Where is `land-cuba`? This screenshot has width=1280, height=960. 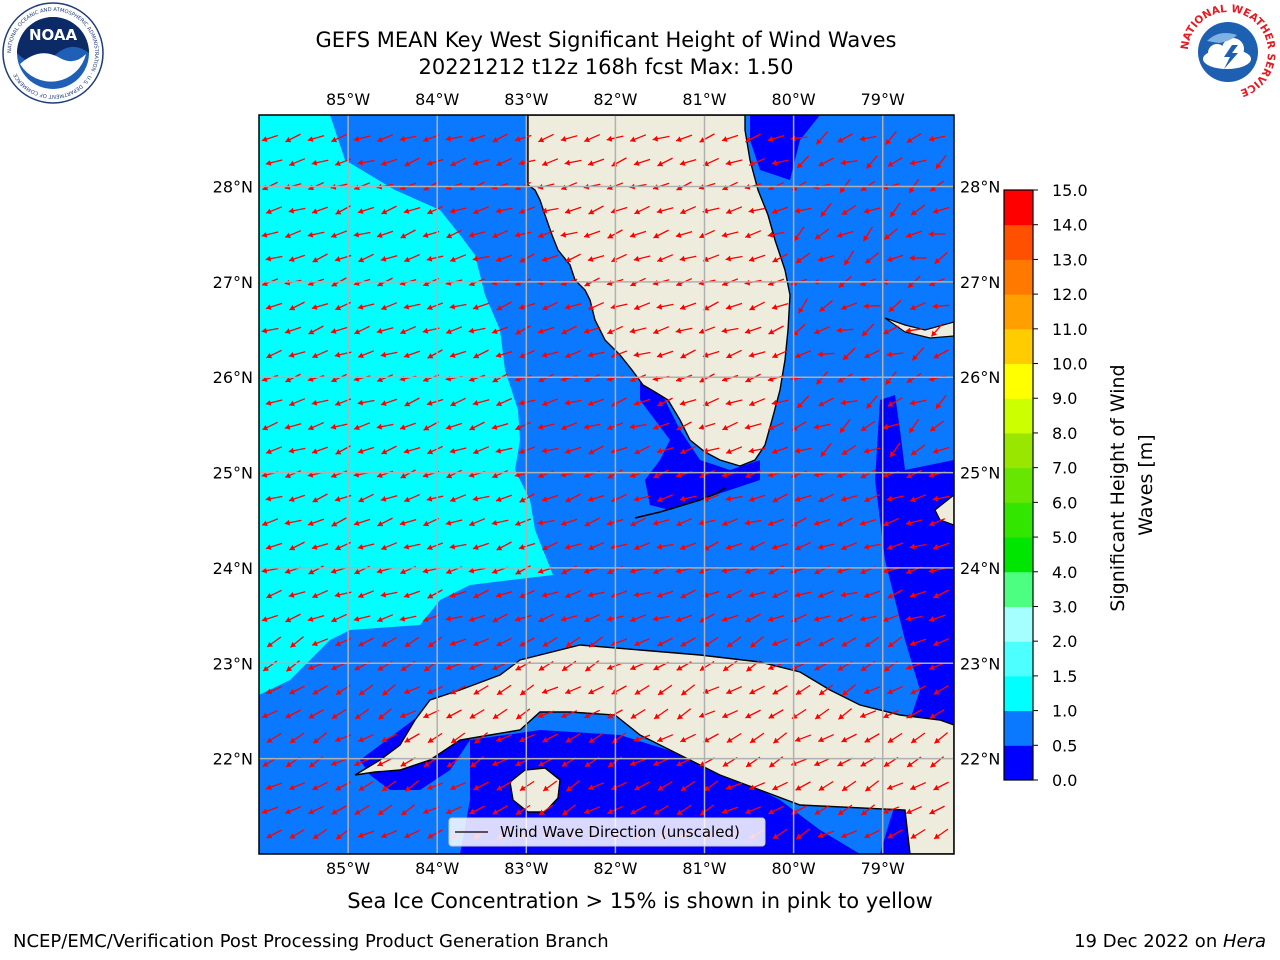
land-cuba is located at coordinates (654, 749).